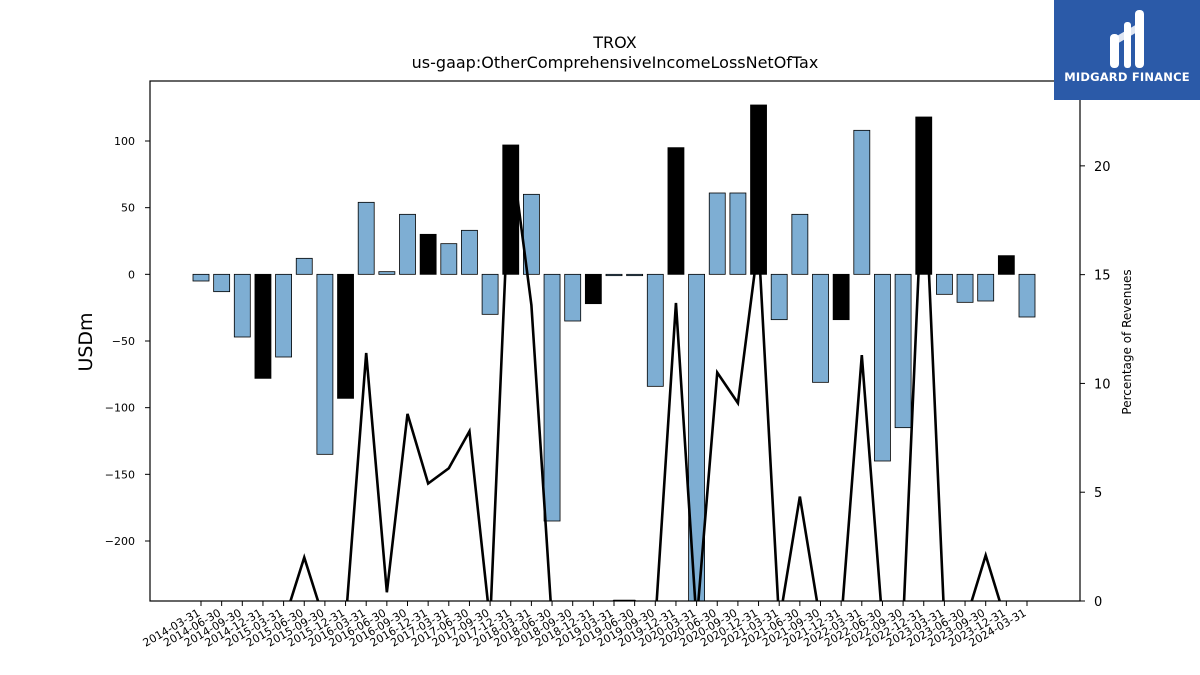  What do you see at coordinates (1102, 384) in the screenshot?
I see `y2-tick-label: 10` at bounding box center [1102, 384].